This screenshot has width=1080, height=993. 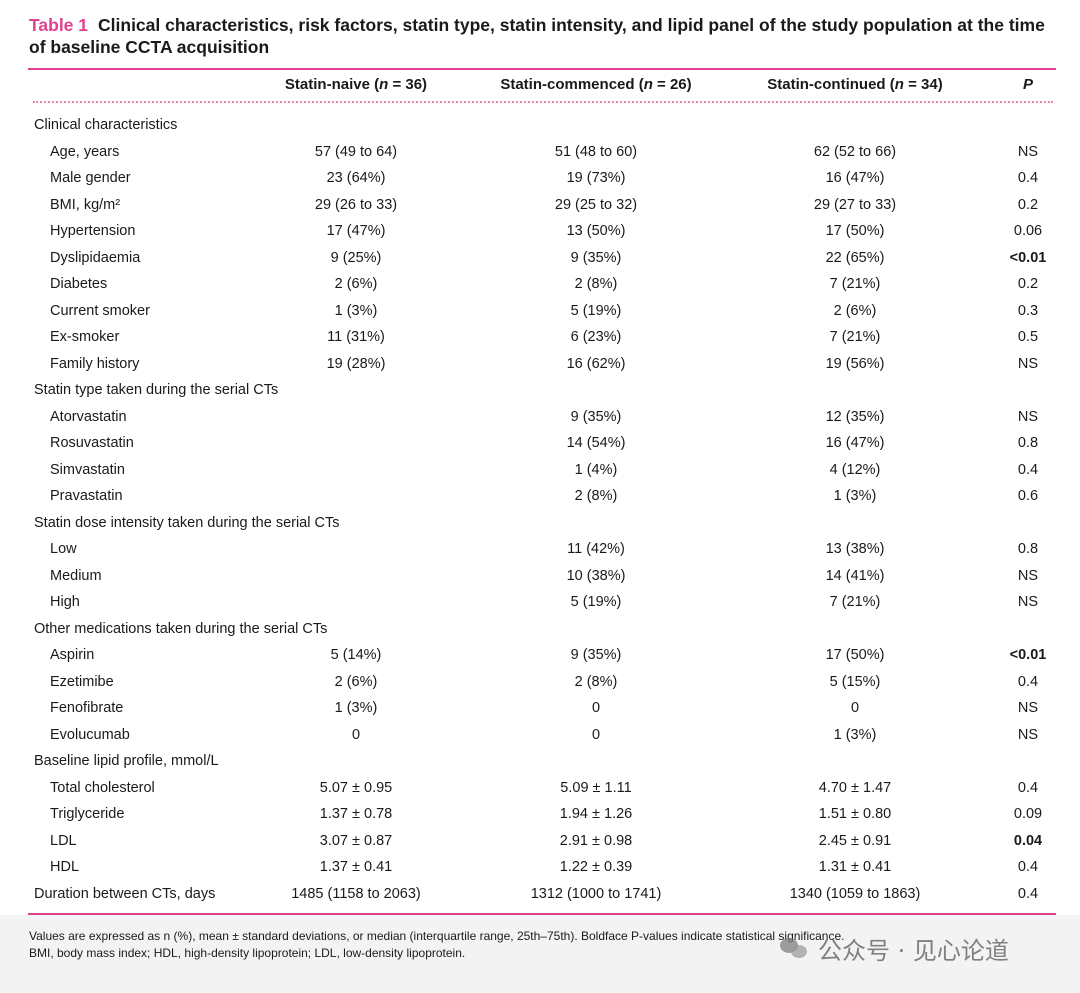 What do you see at coordinates (106, 125) in the screenshot?
I see `row-label: Clinical characteristics` at bounding box center [106, 125].